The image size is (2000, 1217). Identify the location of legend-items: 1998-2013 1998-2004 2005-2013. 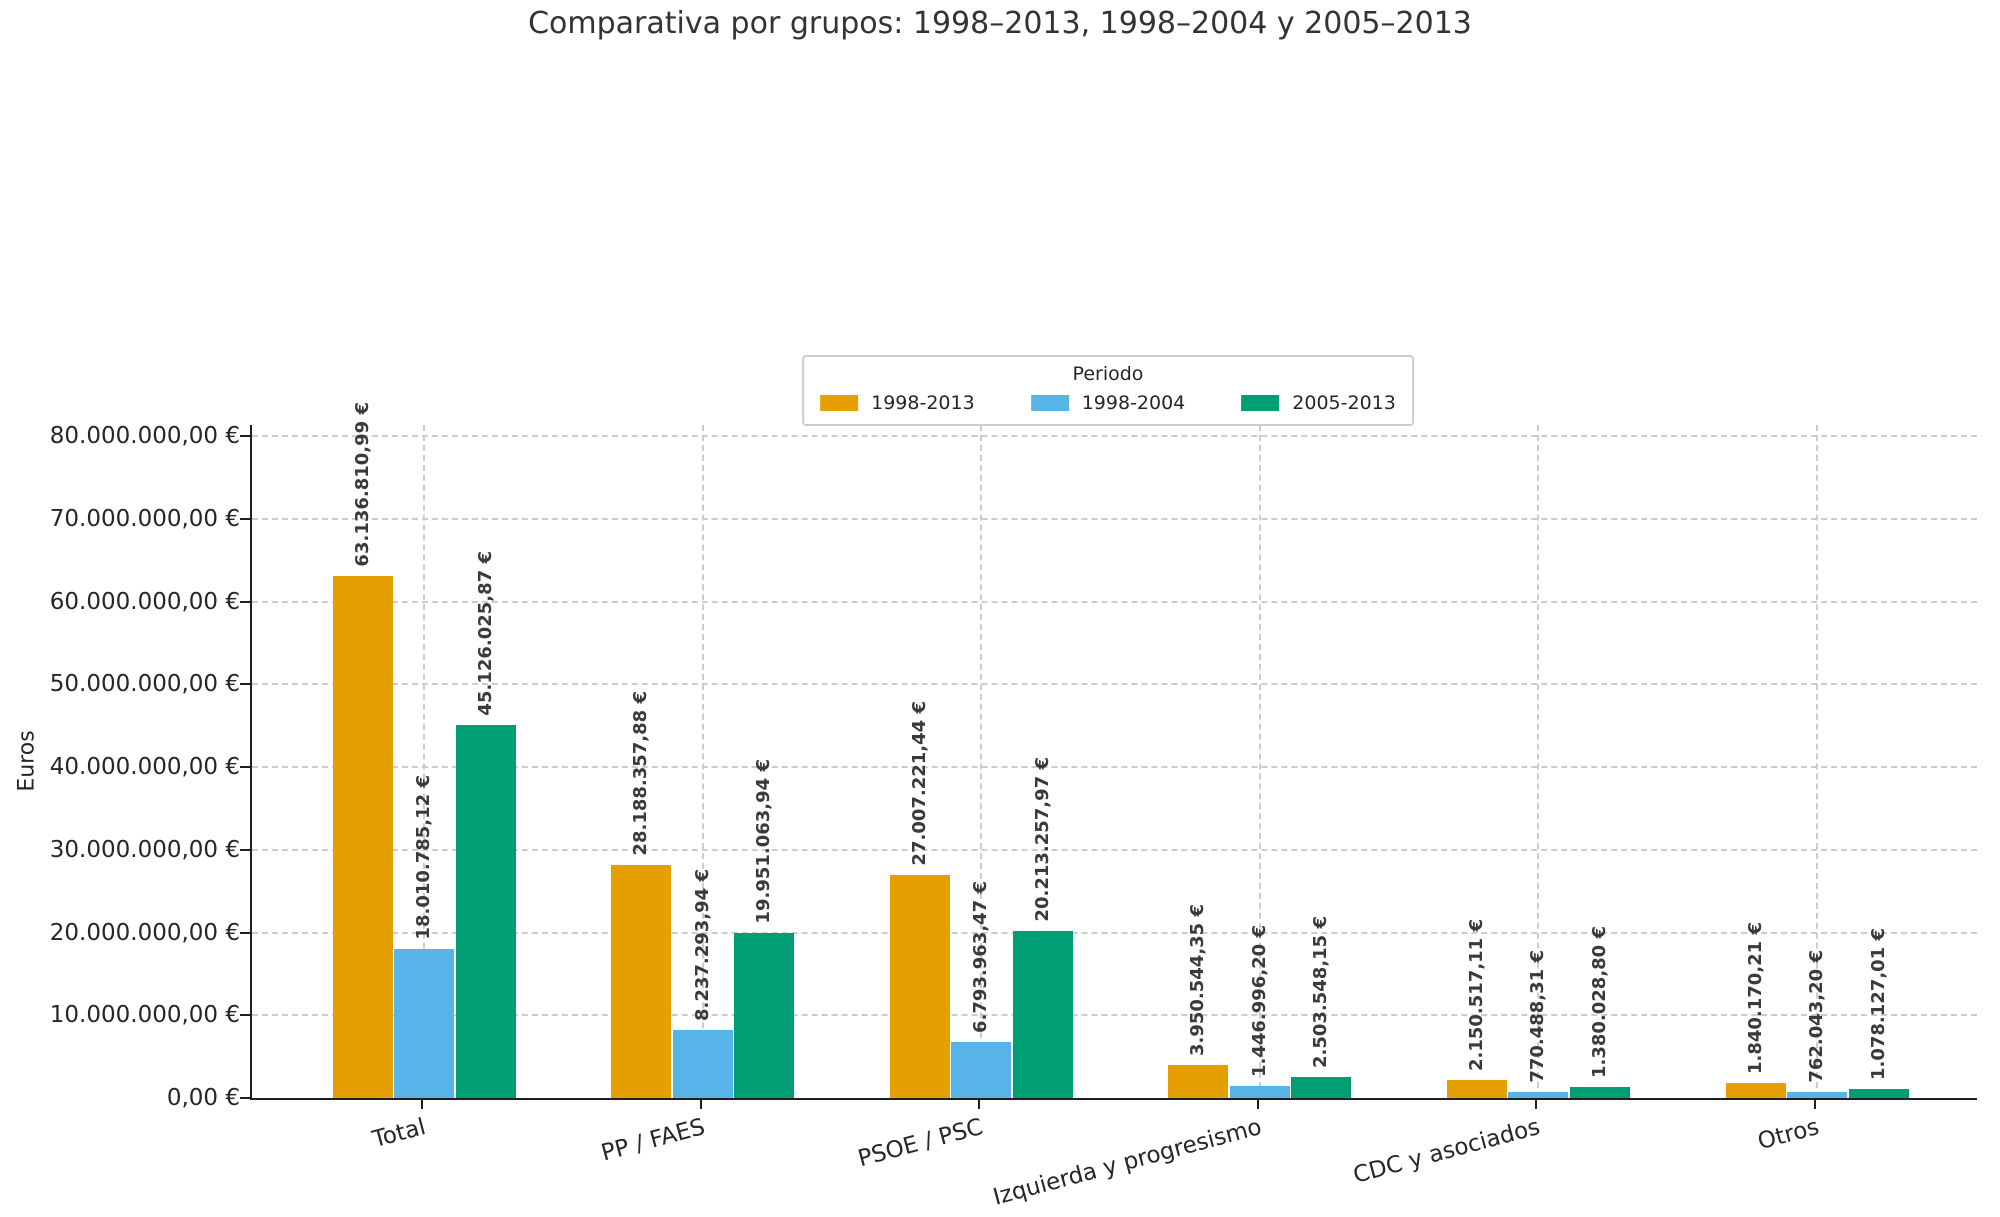
(1108, 403).